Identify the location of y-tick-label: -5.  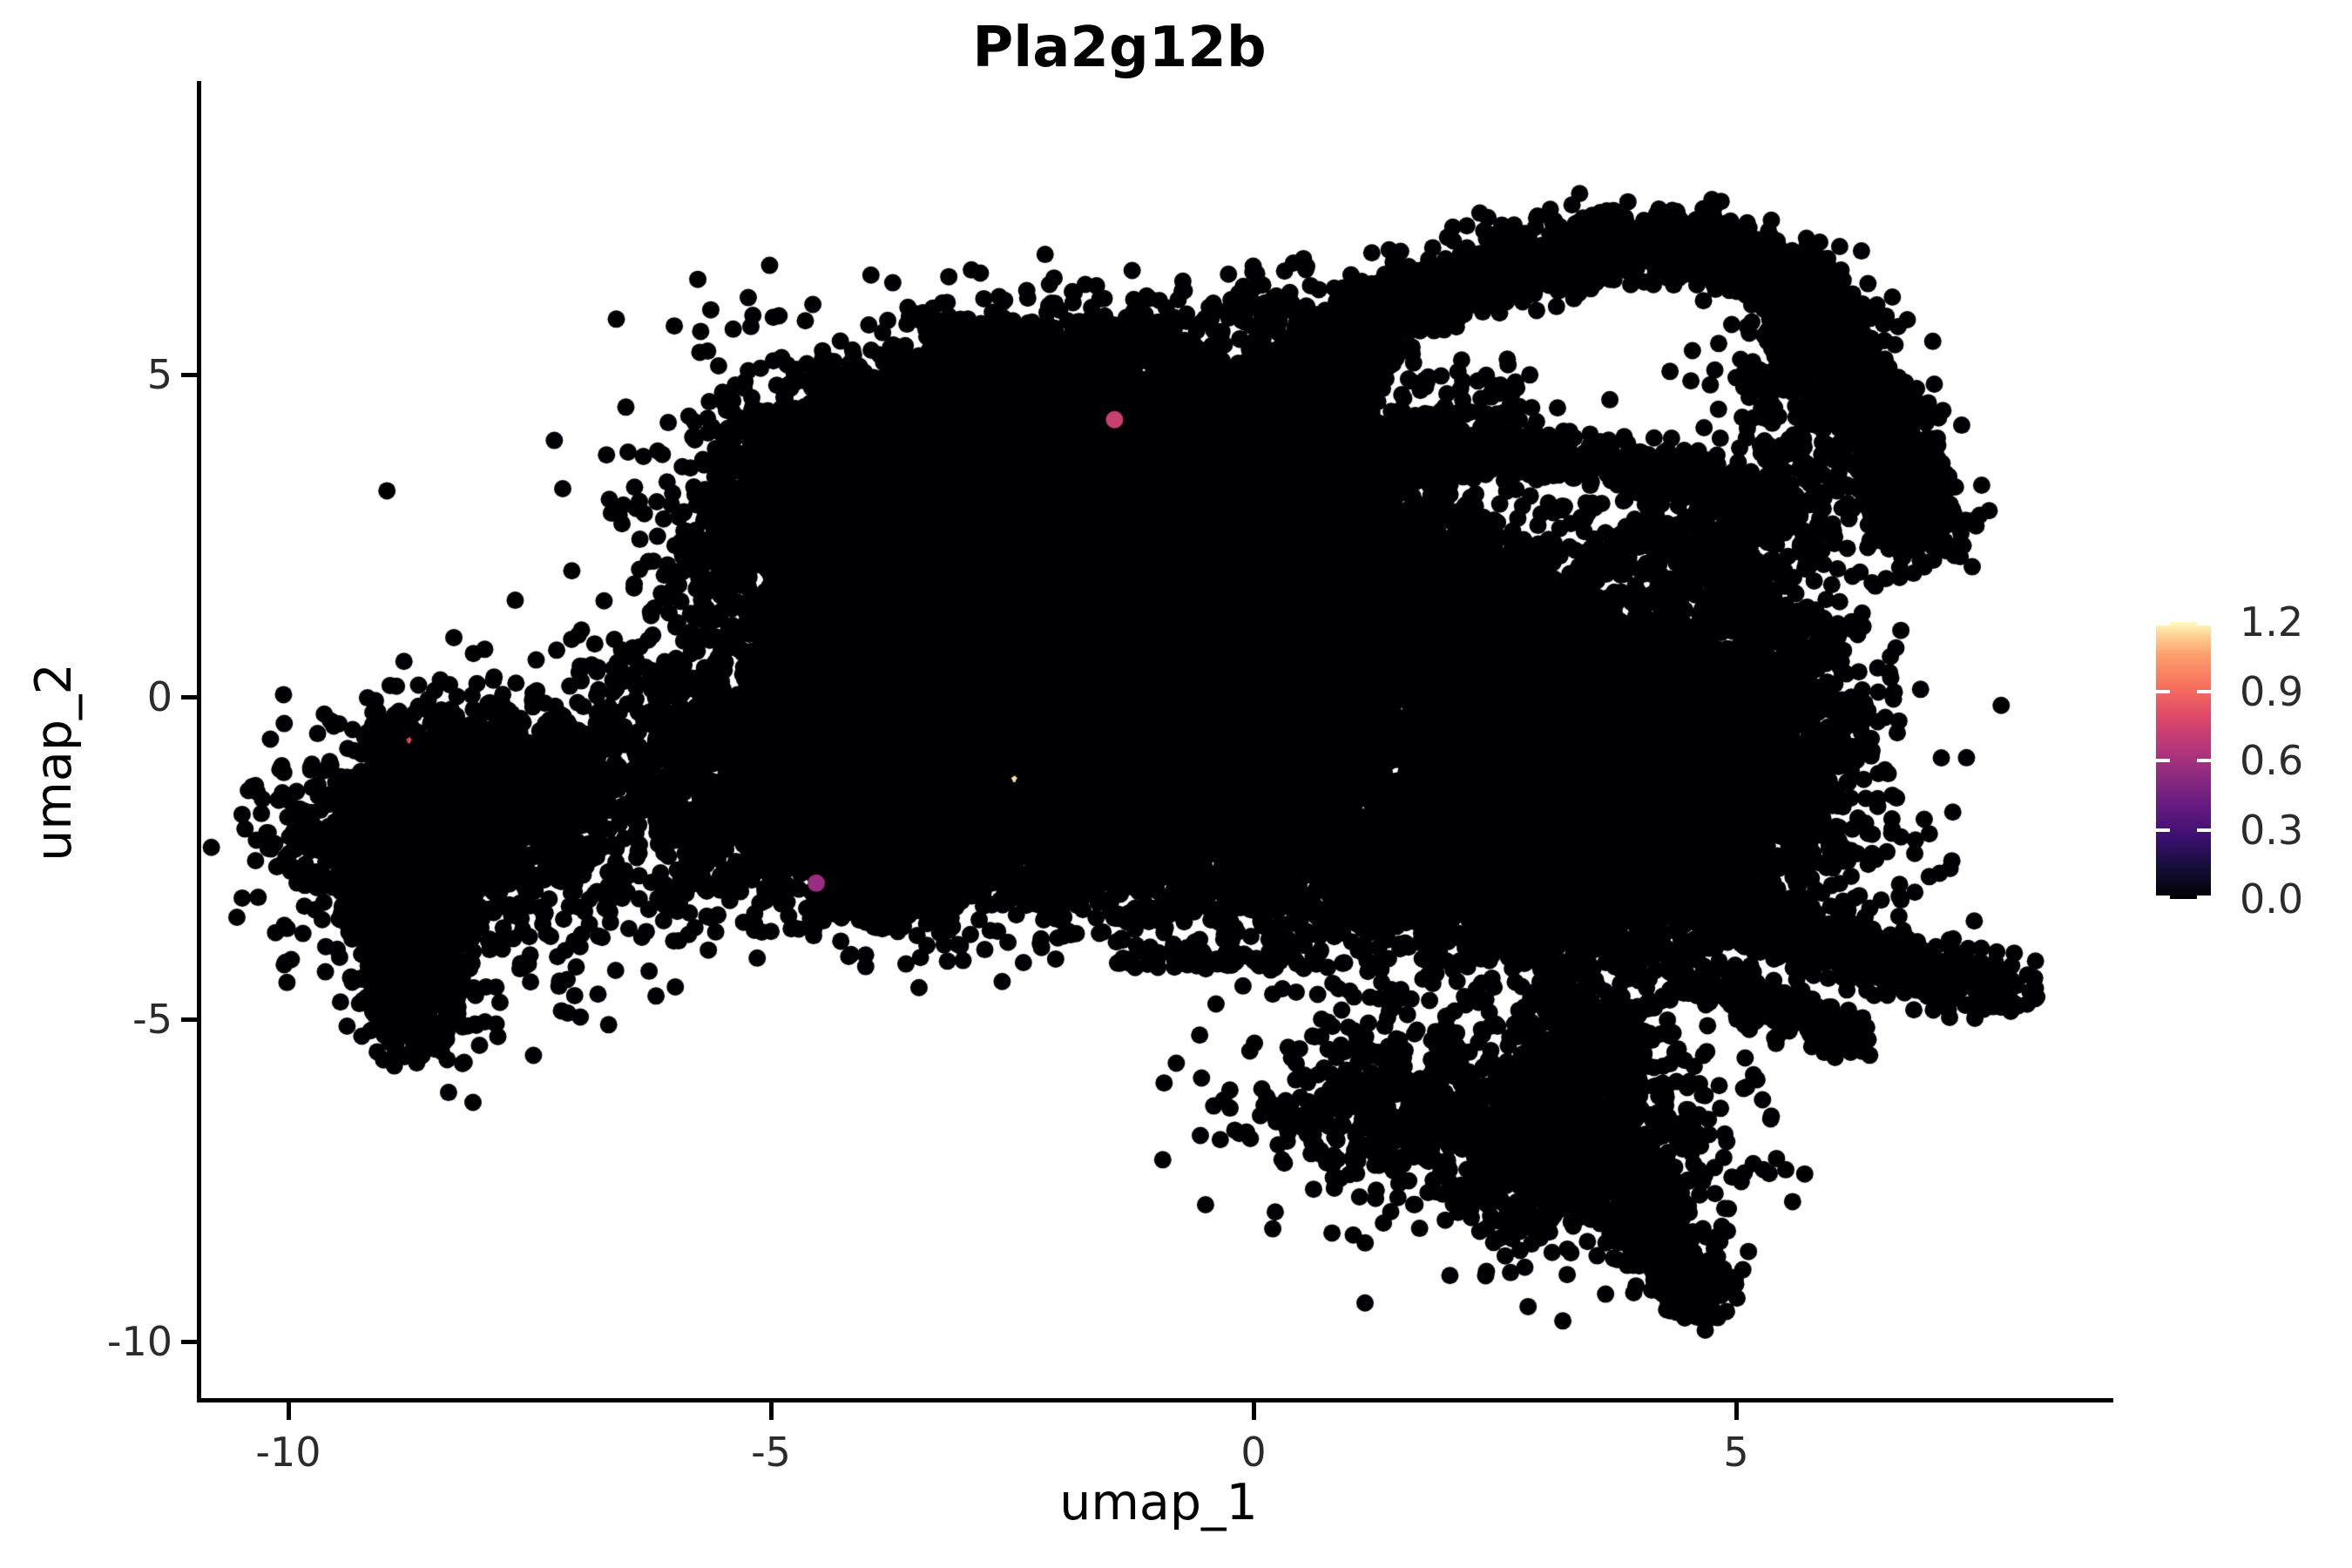
(152, 1019).